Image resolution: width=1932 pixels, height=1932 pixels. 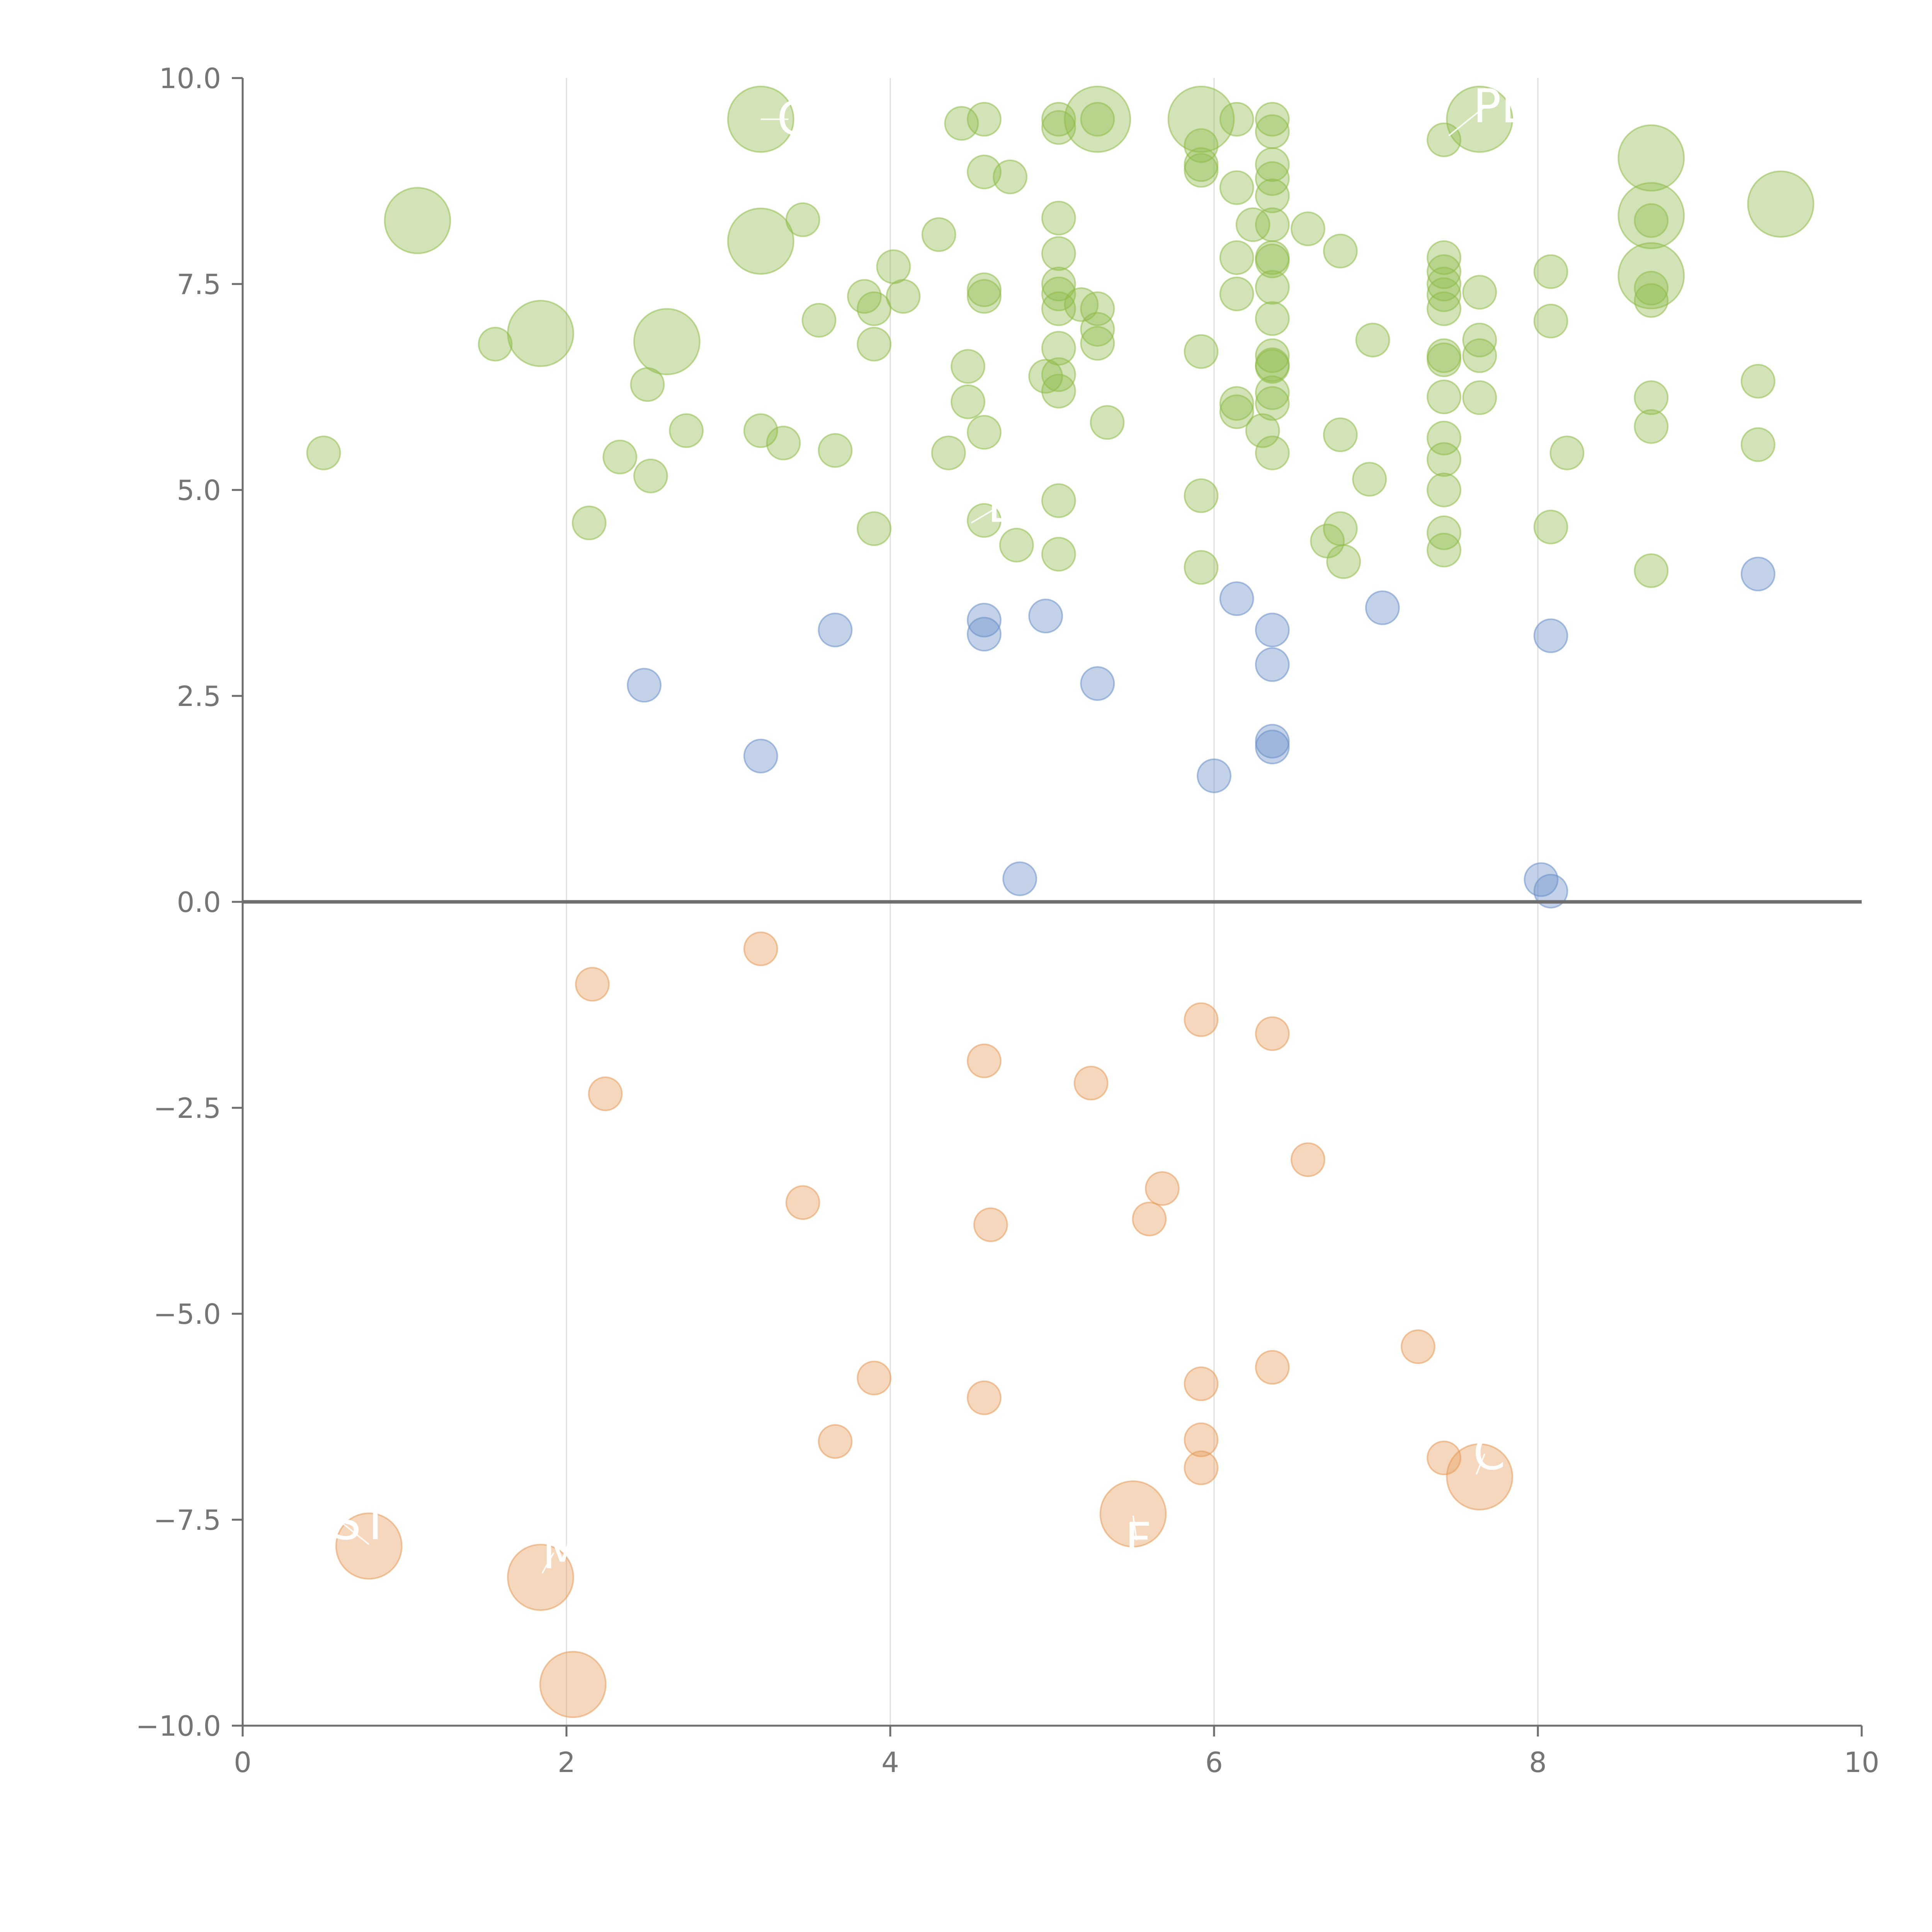 I want to click on x-tick-label: 0, so click(x=243, y=1763).